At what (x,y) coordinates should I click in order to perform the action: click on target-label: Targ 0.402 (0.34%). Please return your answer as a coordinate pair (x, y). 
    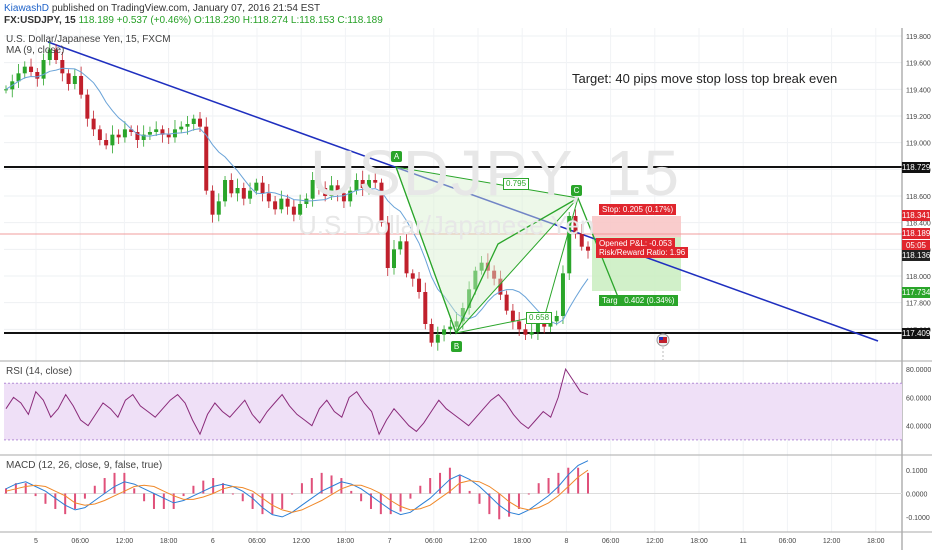
    Looking at the image, I should click on (638, 300).